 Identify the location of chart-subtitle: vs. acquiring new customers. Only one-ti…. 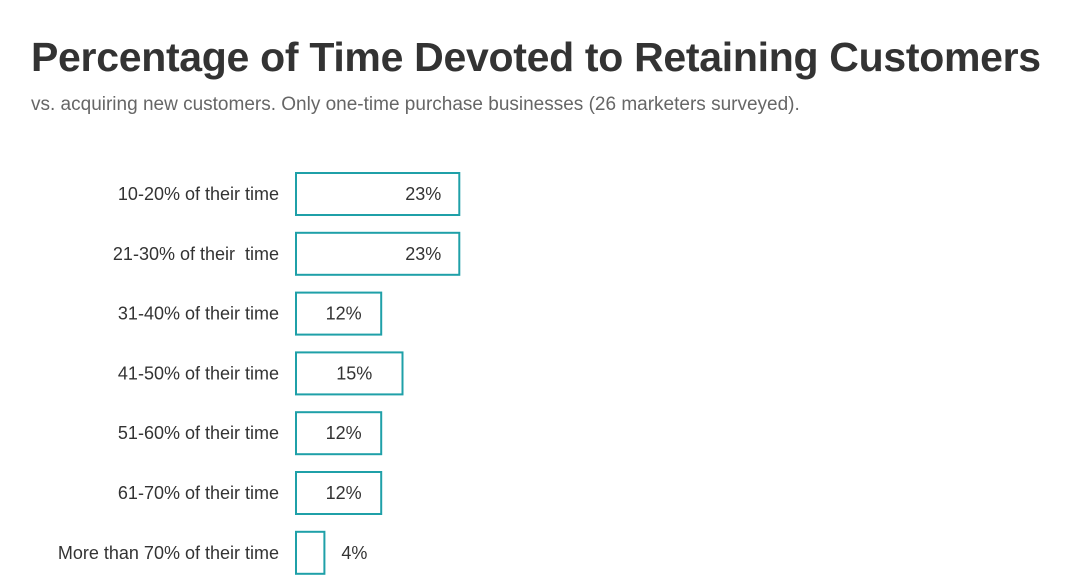
(415, 104).